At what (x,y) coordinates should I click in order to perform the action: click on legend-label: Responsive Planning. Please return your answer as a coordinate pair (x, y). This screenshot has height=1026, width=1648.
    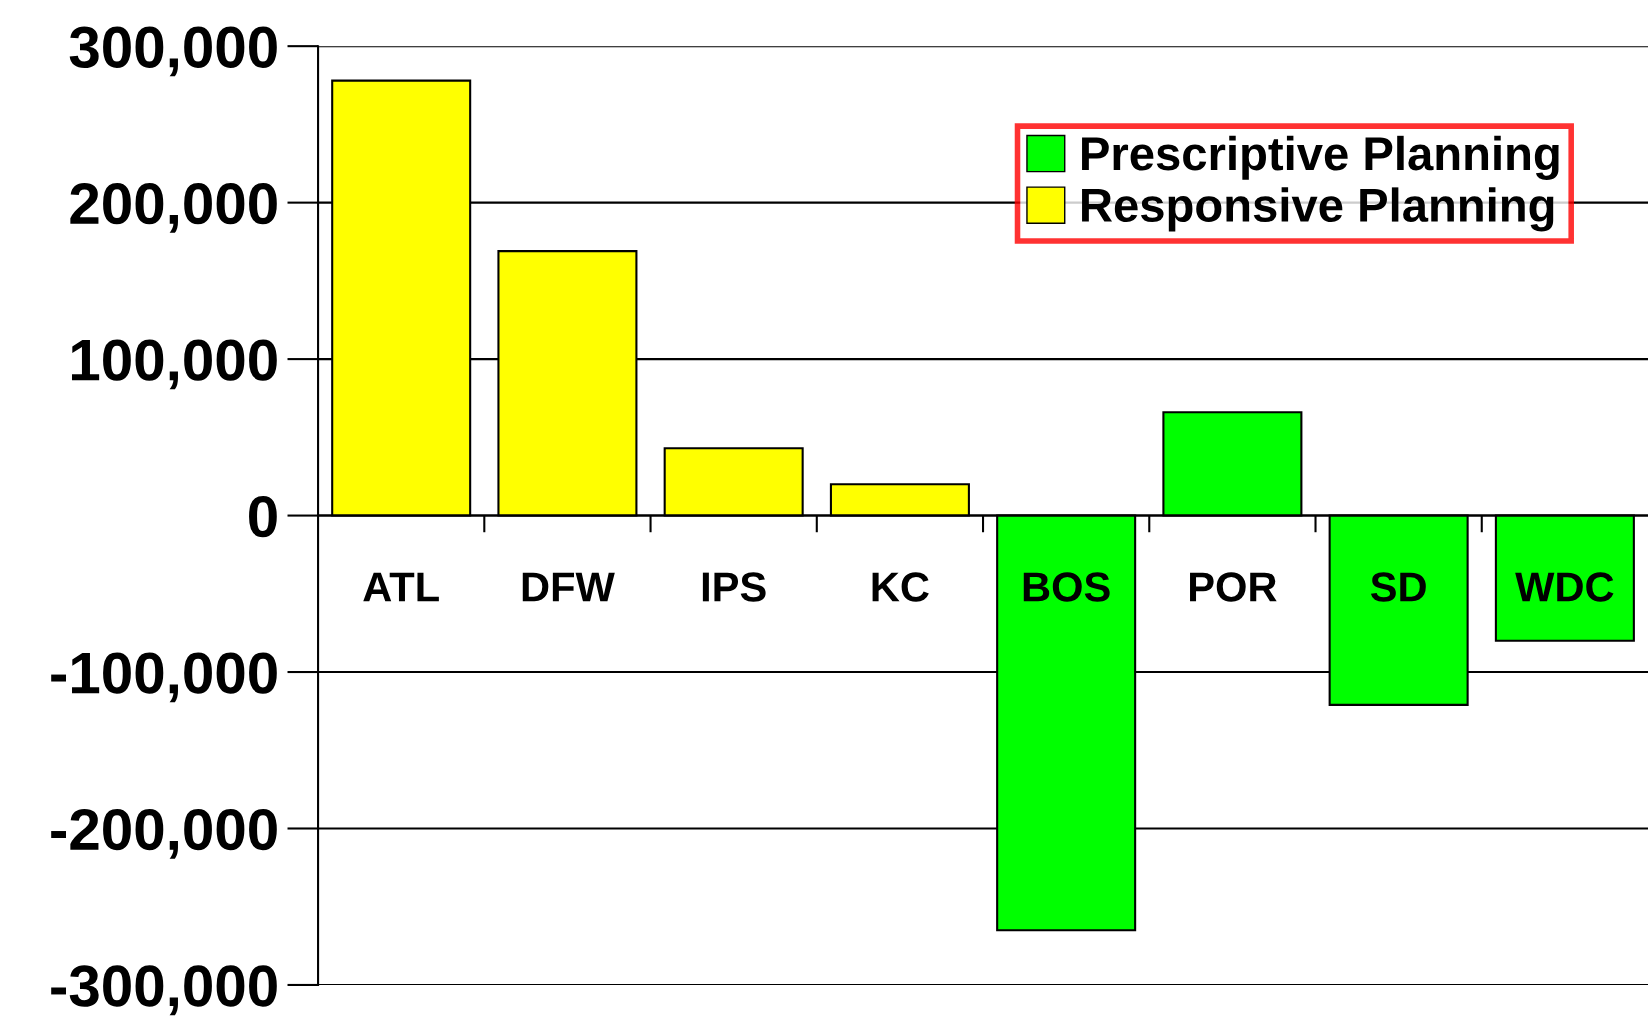
    Looking at the image, I should click on (1318, 209).